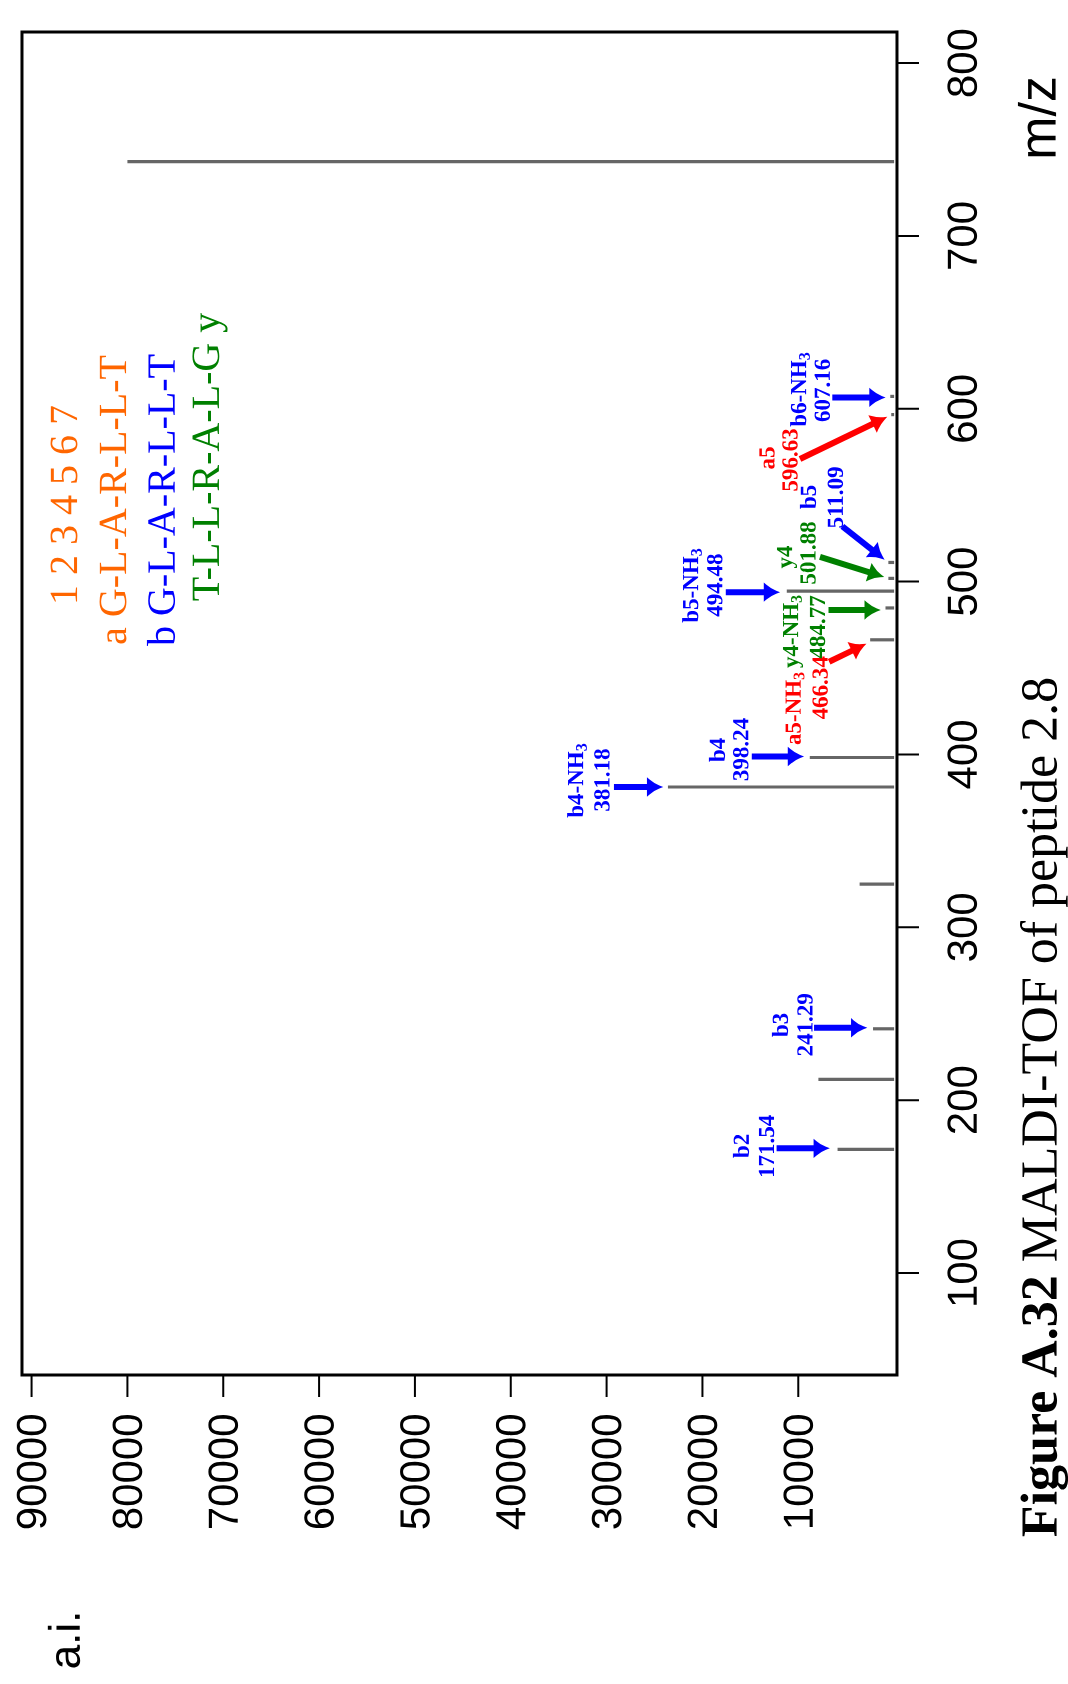  I want to click on annotation: a5-NH$_{3}$, so click(795, 708).